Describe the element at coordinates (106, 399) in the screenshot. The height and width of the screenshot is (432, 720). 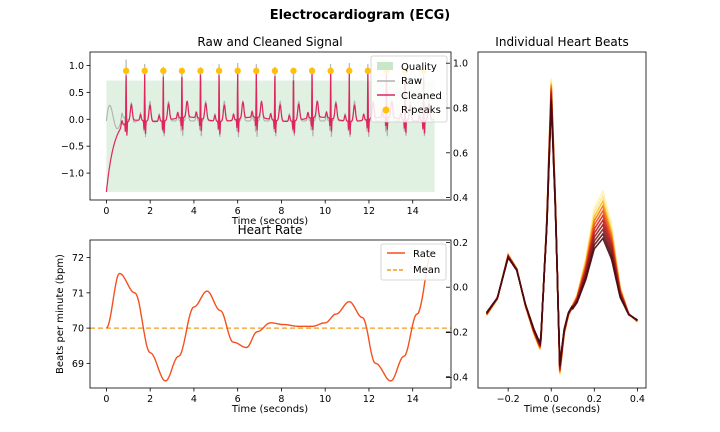
I see `rate-xtick-label: 0` at that location.